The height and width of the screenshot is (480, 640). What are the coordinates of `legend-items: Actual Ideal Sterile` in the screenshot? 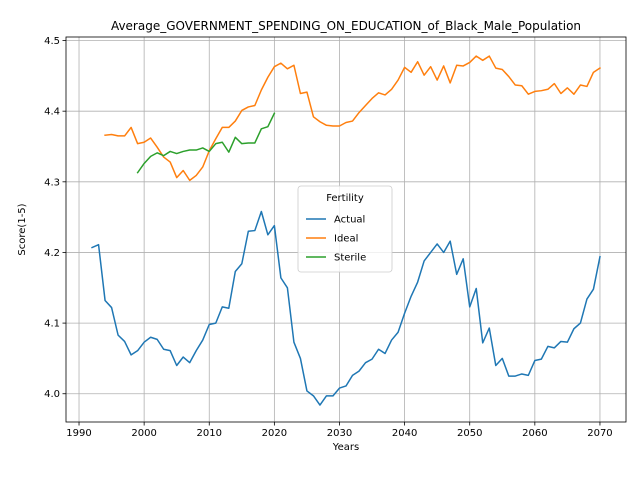 It's located at (336, 239).